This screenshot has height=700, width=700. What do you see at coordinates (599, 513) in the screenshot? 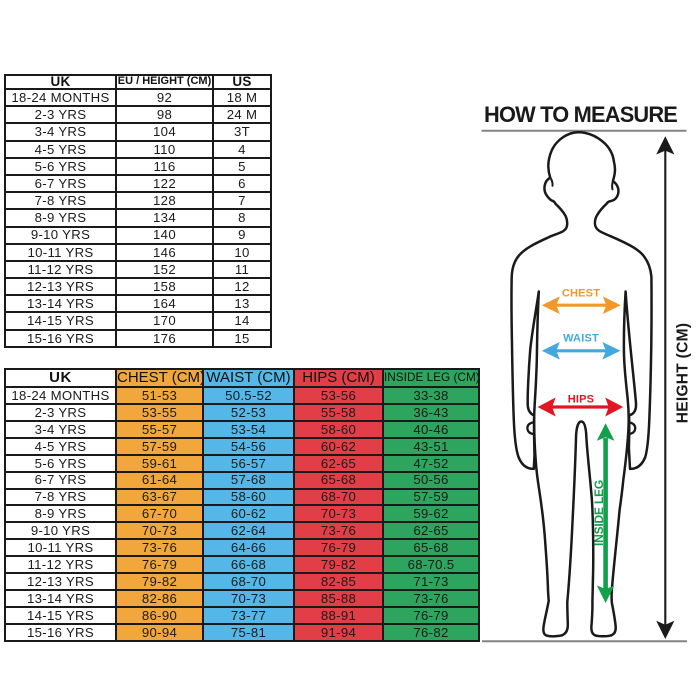
I see `svg-text: INSIDE LEG` at bounding box center [599, 513].